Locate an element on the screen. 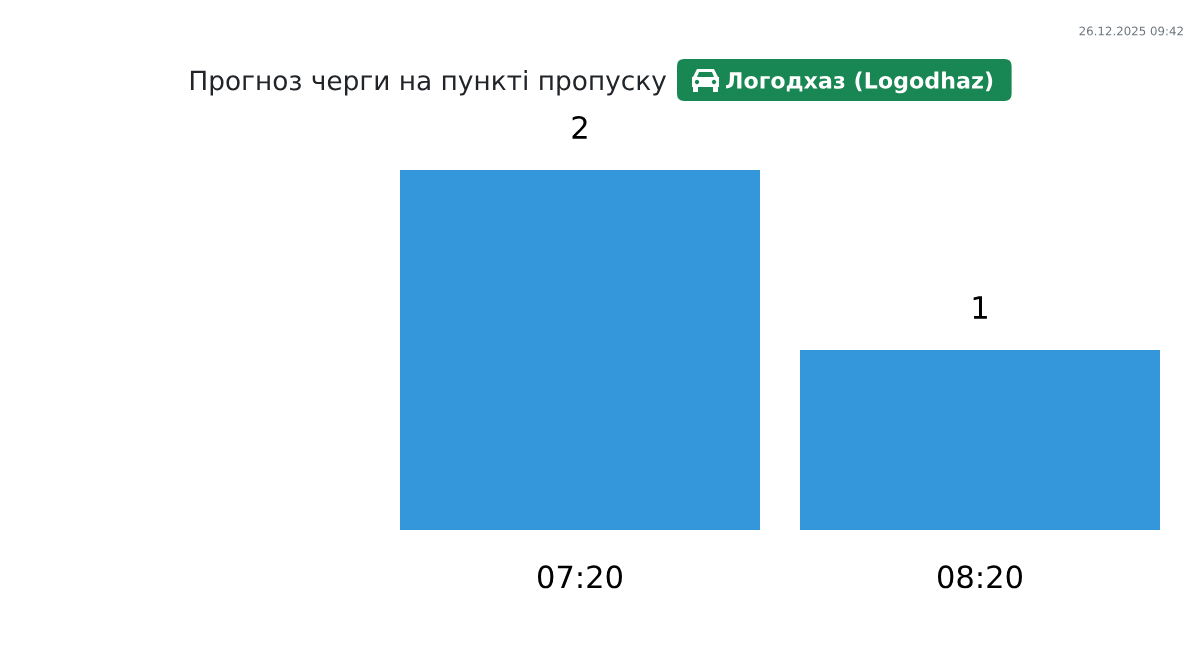 This screenshot has height=651, width=1200. x-tick-label: 08:20 is located at coordinates (979, 577).